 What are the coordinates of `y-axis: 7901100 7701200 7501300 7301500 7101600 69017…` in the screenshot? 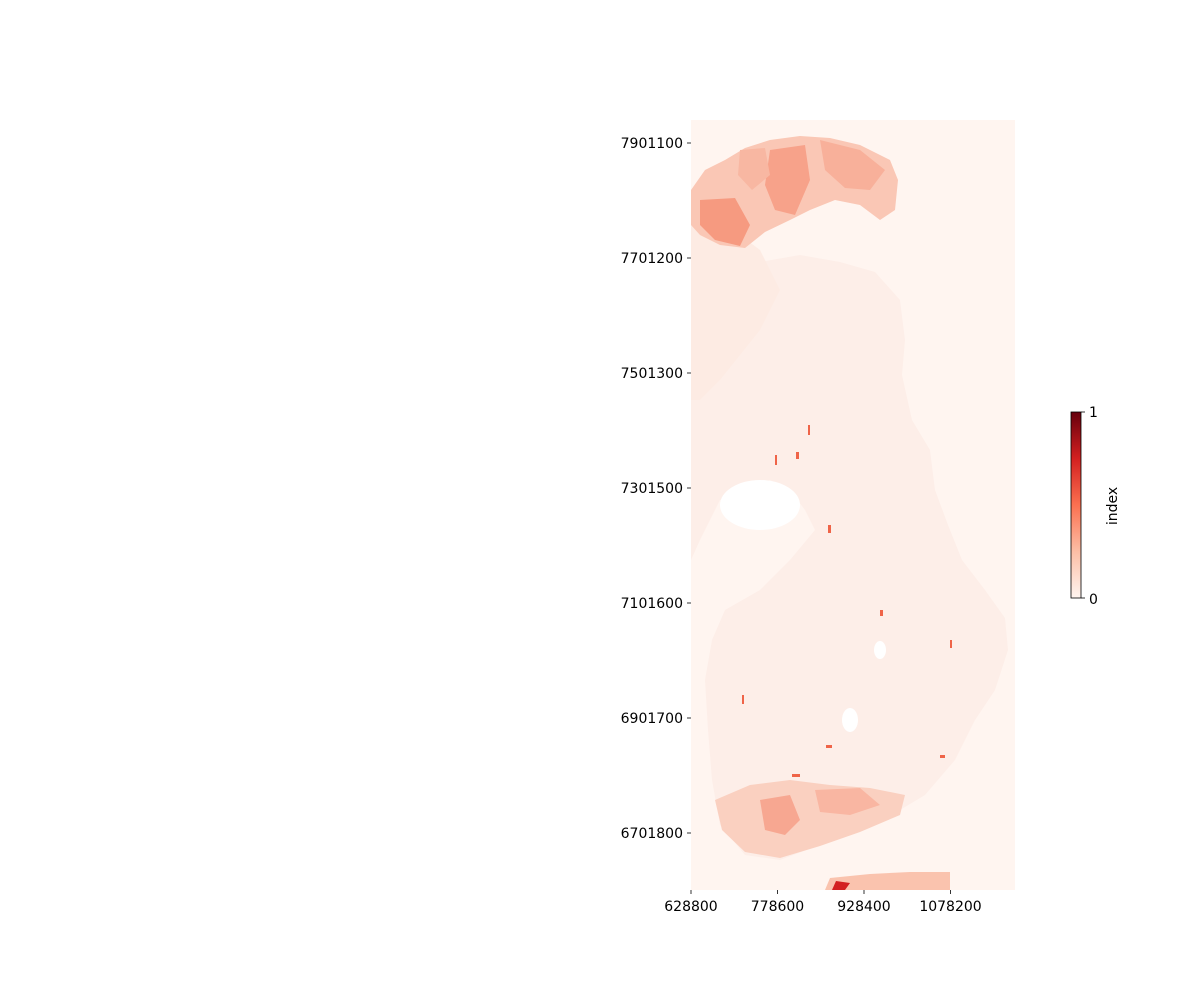 It's located at (656, 489).